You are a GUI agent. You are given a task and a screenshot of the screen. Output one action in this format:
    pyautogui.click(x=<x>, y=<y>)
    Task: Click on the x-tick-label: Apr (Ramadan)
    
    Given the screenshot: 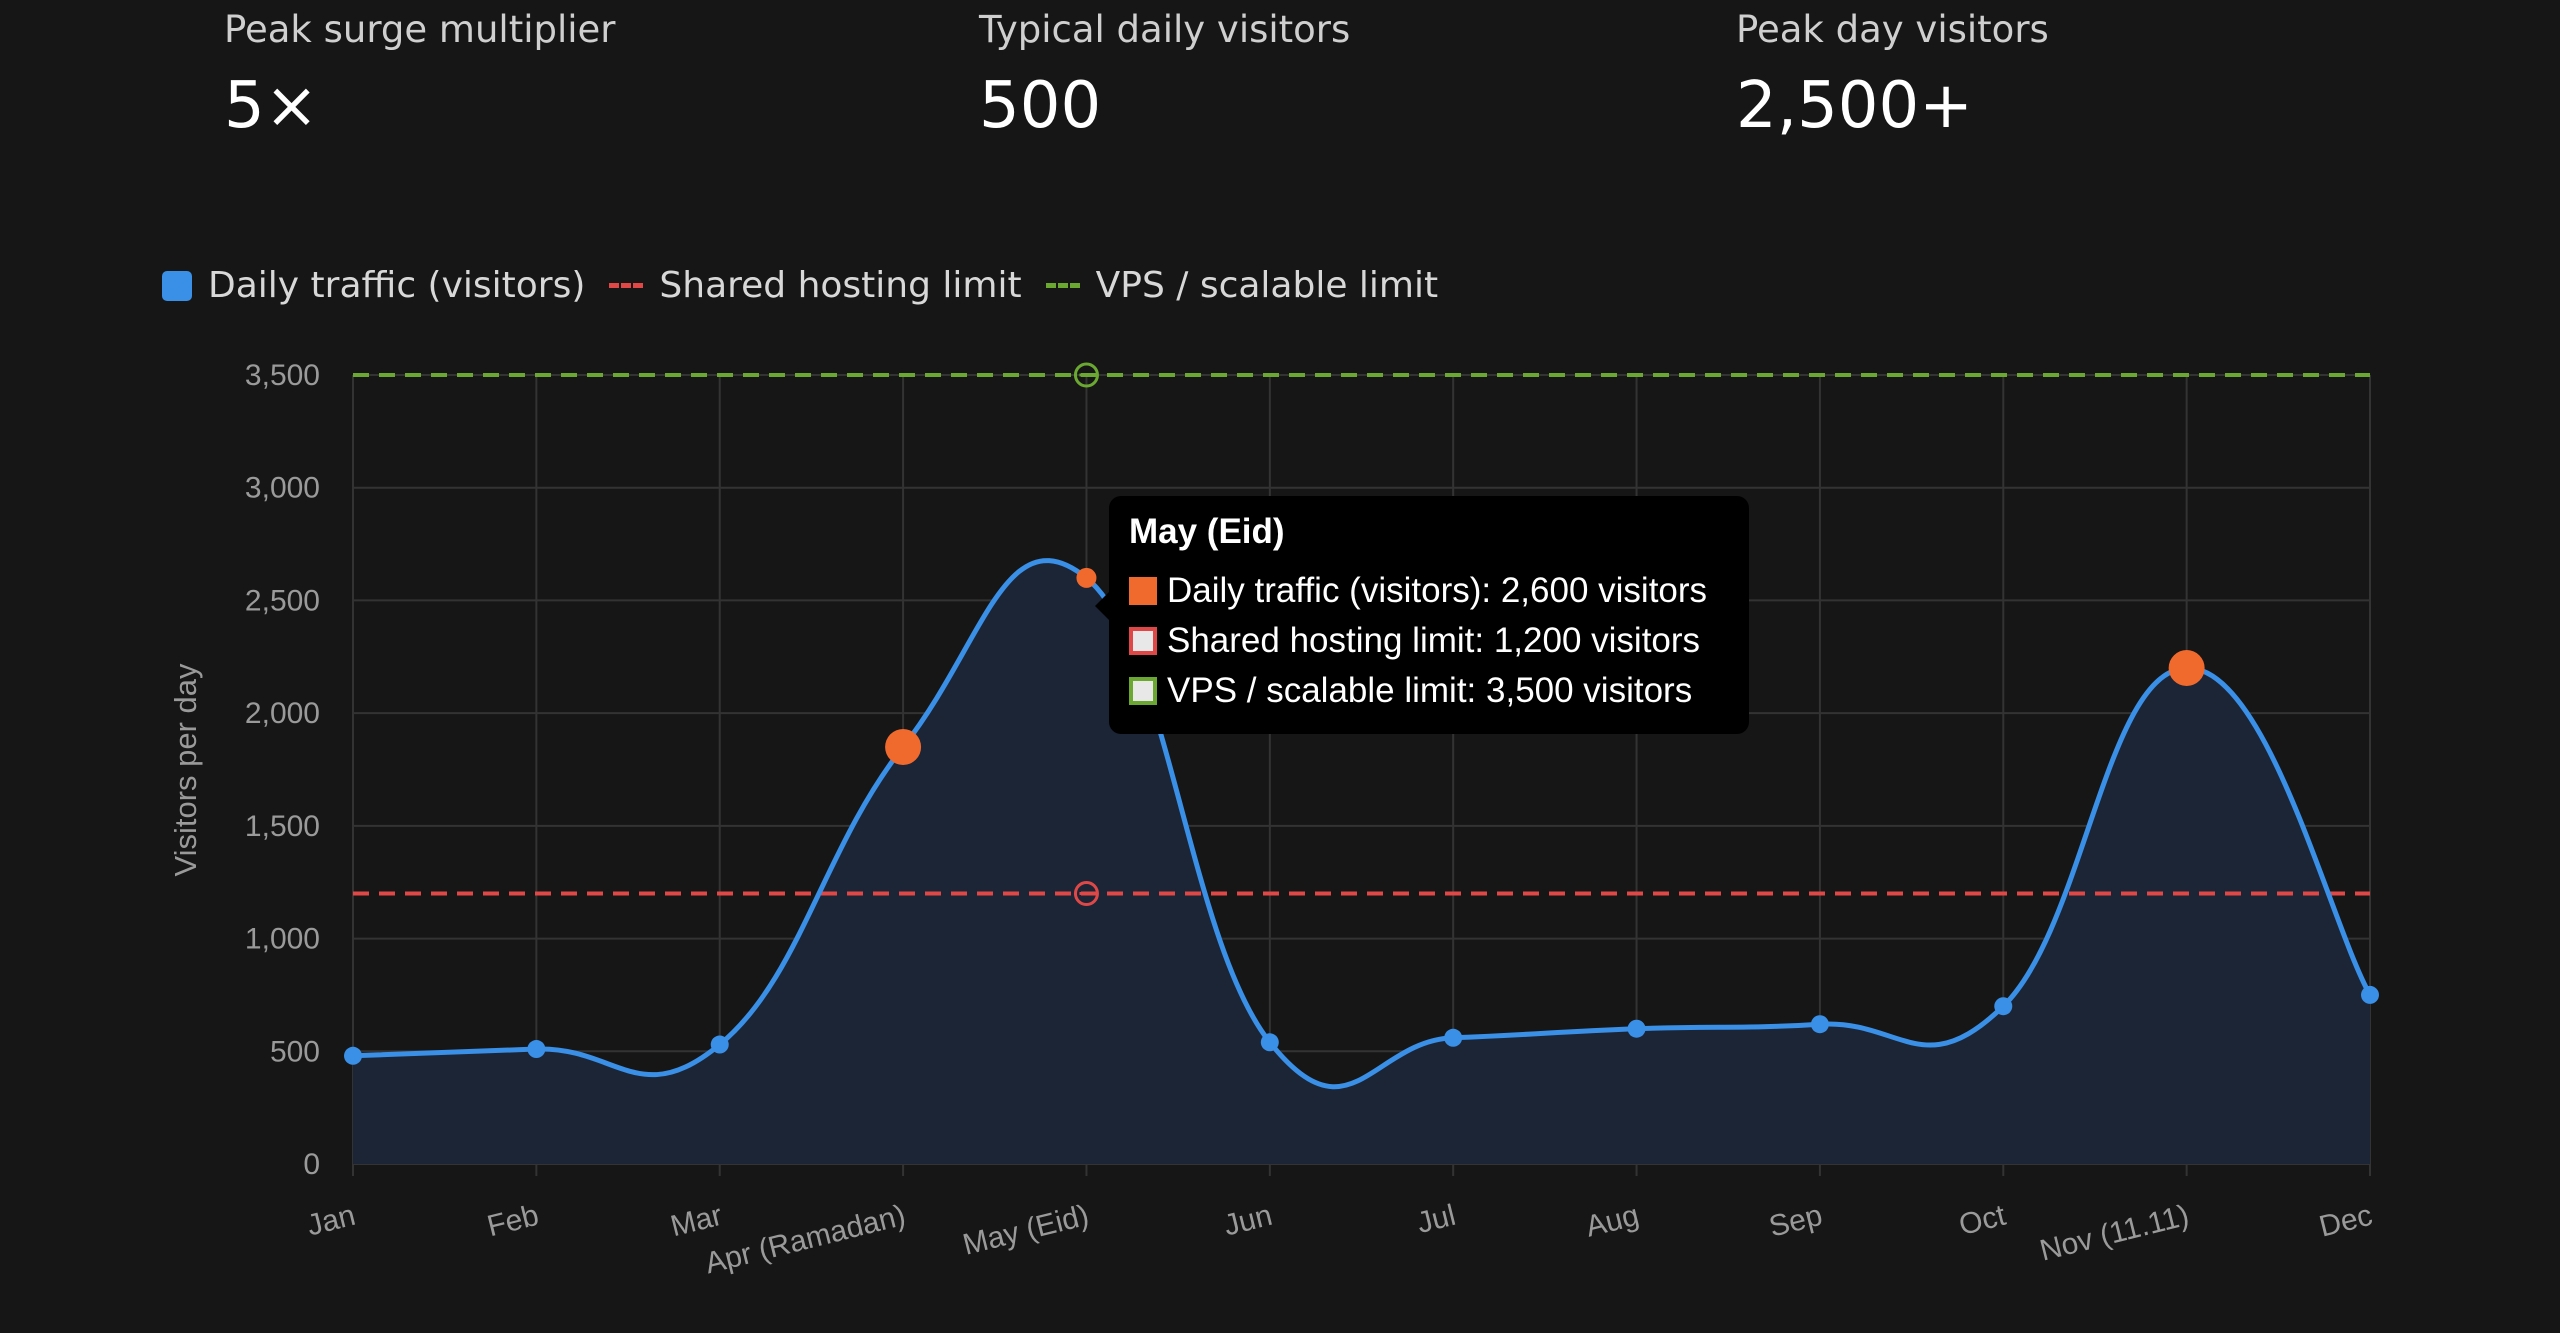 What is the action you would take?
    pyautogui.click(x=805, y=1240)
    